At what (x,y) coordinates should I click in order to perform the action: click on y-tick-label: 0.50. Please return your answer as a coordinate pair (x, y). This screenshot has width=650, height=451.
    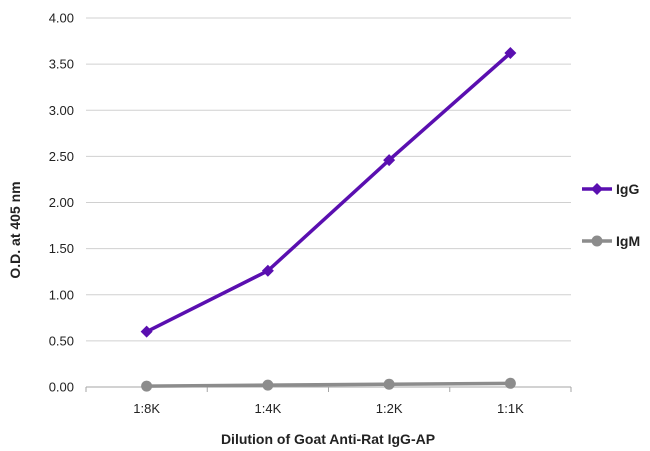
    Looking at the image, I should click on (61, 340).